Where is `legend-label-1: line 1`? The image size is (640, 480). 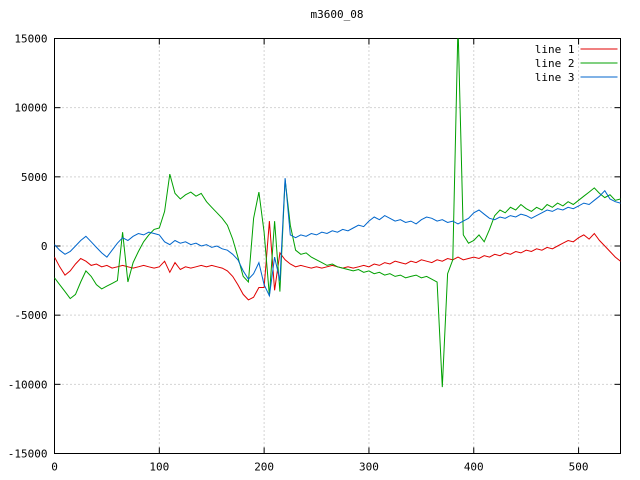 legend-label-1: line 1 is located at coordinates (555, 49).